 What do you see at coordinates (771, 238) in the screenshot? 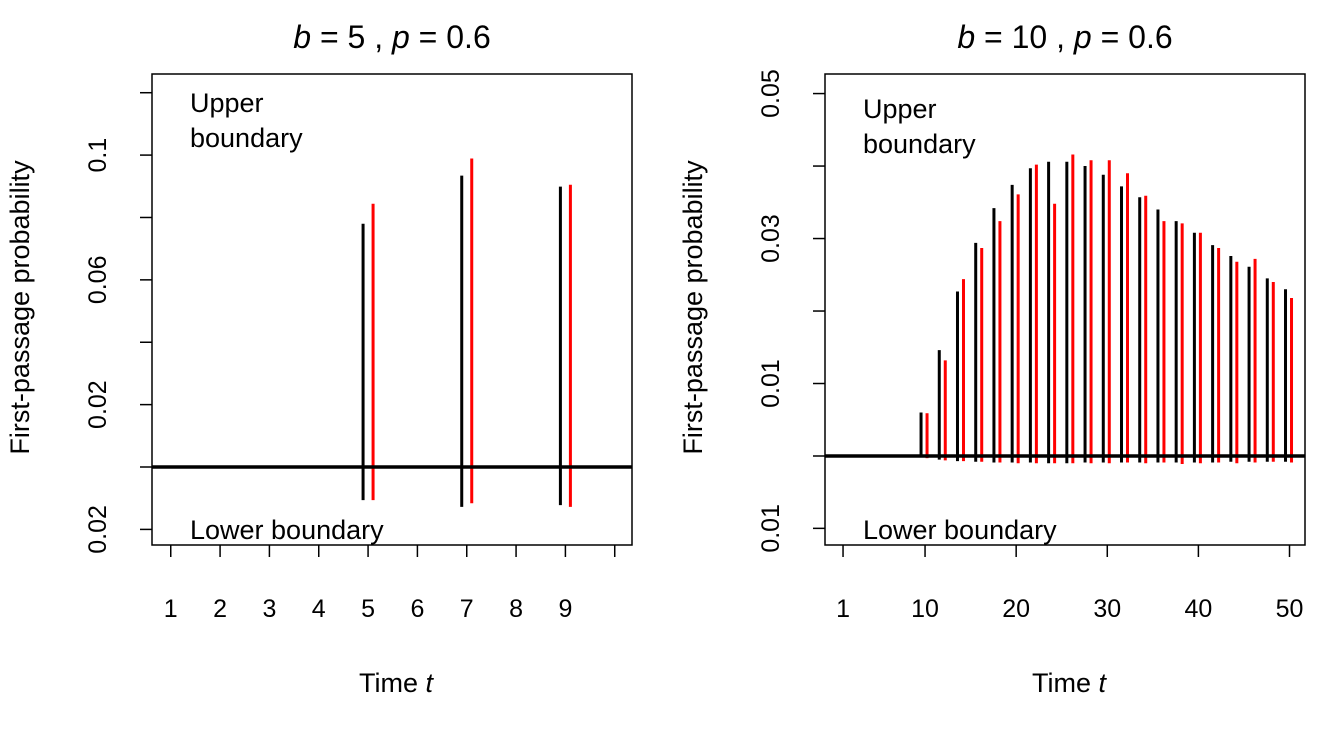
I see `y-tick-label: 0.03` at bounding box center [771, 238].